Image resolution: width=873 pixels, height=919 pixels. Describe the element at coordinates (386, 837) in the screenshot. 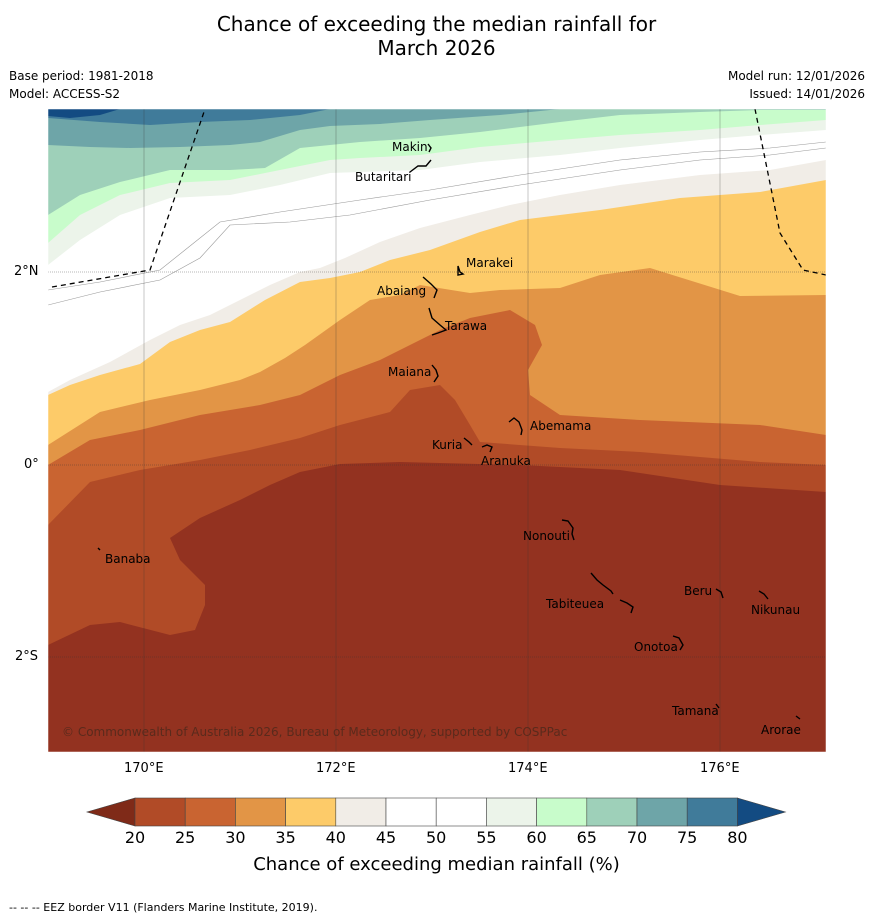

I see `colorbar-tick-label: 45` at that location.